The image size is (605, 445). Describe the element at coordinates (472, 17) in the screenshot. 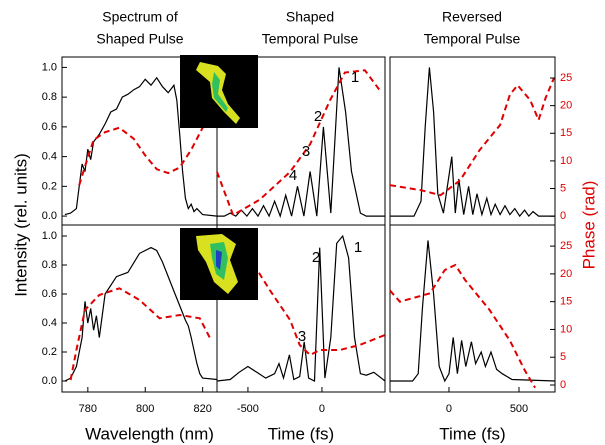

I see `column-title: Reversed` at that location.